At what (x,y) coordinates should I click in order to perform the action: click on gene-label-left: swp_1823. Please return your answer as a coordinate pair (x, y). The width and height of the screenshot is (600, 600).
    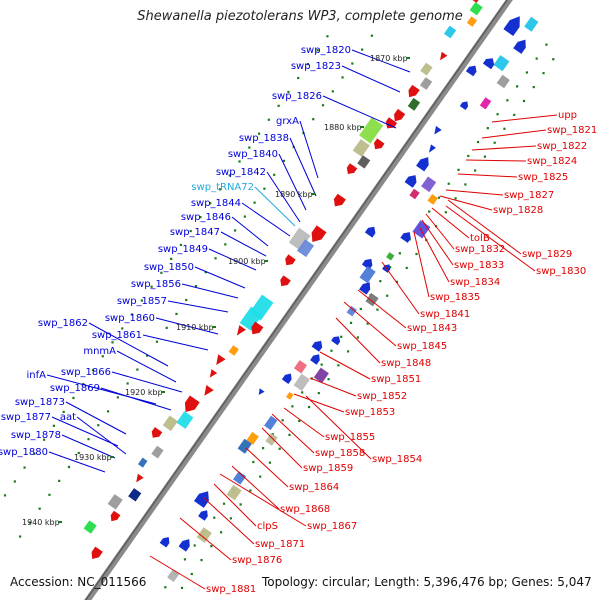
    Looking at the image, I should click on (316, 66).